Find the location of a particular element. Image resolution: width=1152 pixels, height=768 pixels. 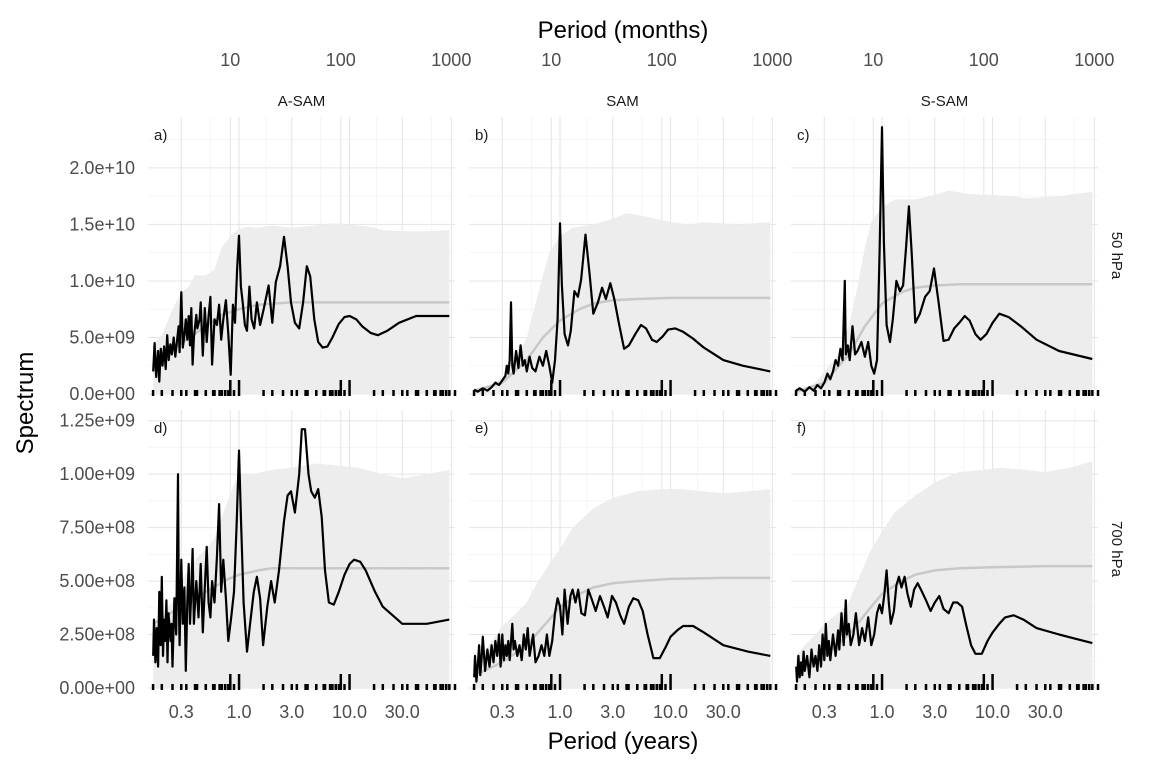

x-axis-title: Period (years) is located at coordinates (623, 741).